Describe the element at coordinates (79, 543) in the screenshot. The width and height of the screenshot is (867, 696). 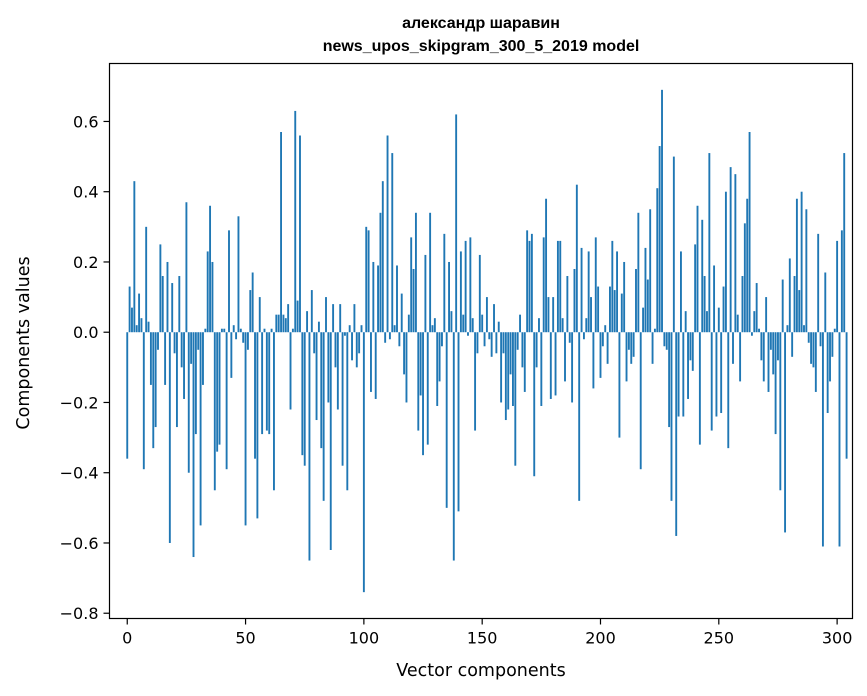
I see `y-tick-label: −0.6` at that location.